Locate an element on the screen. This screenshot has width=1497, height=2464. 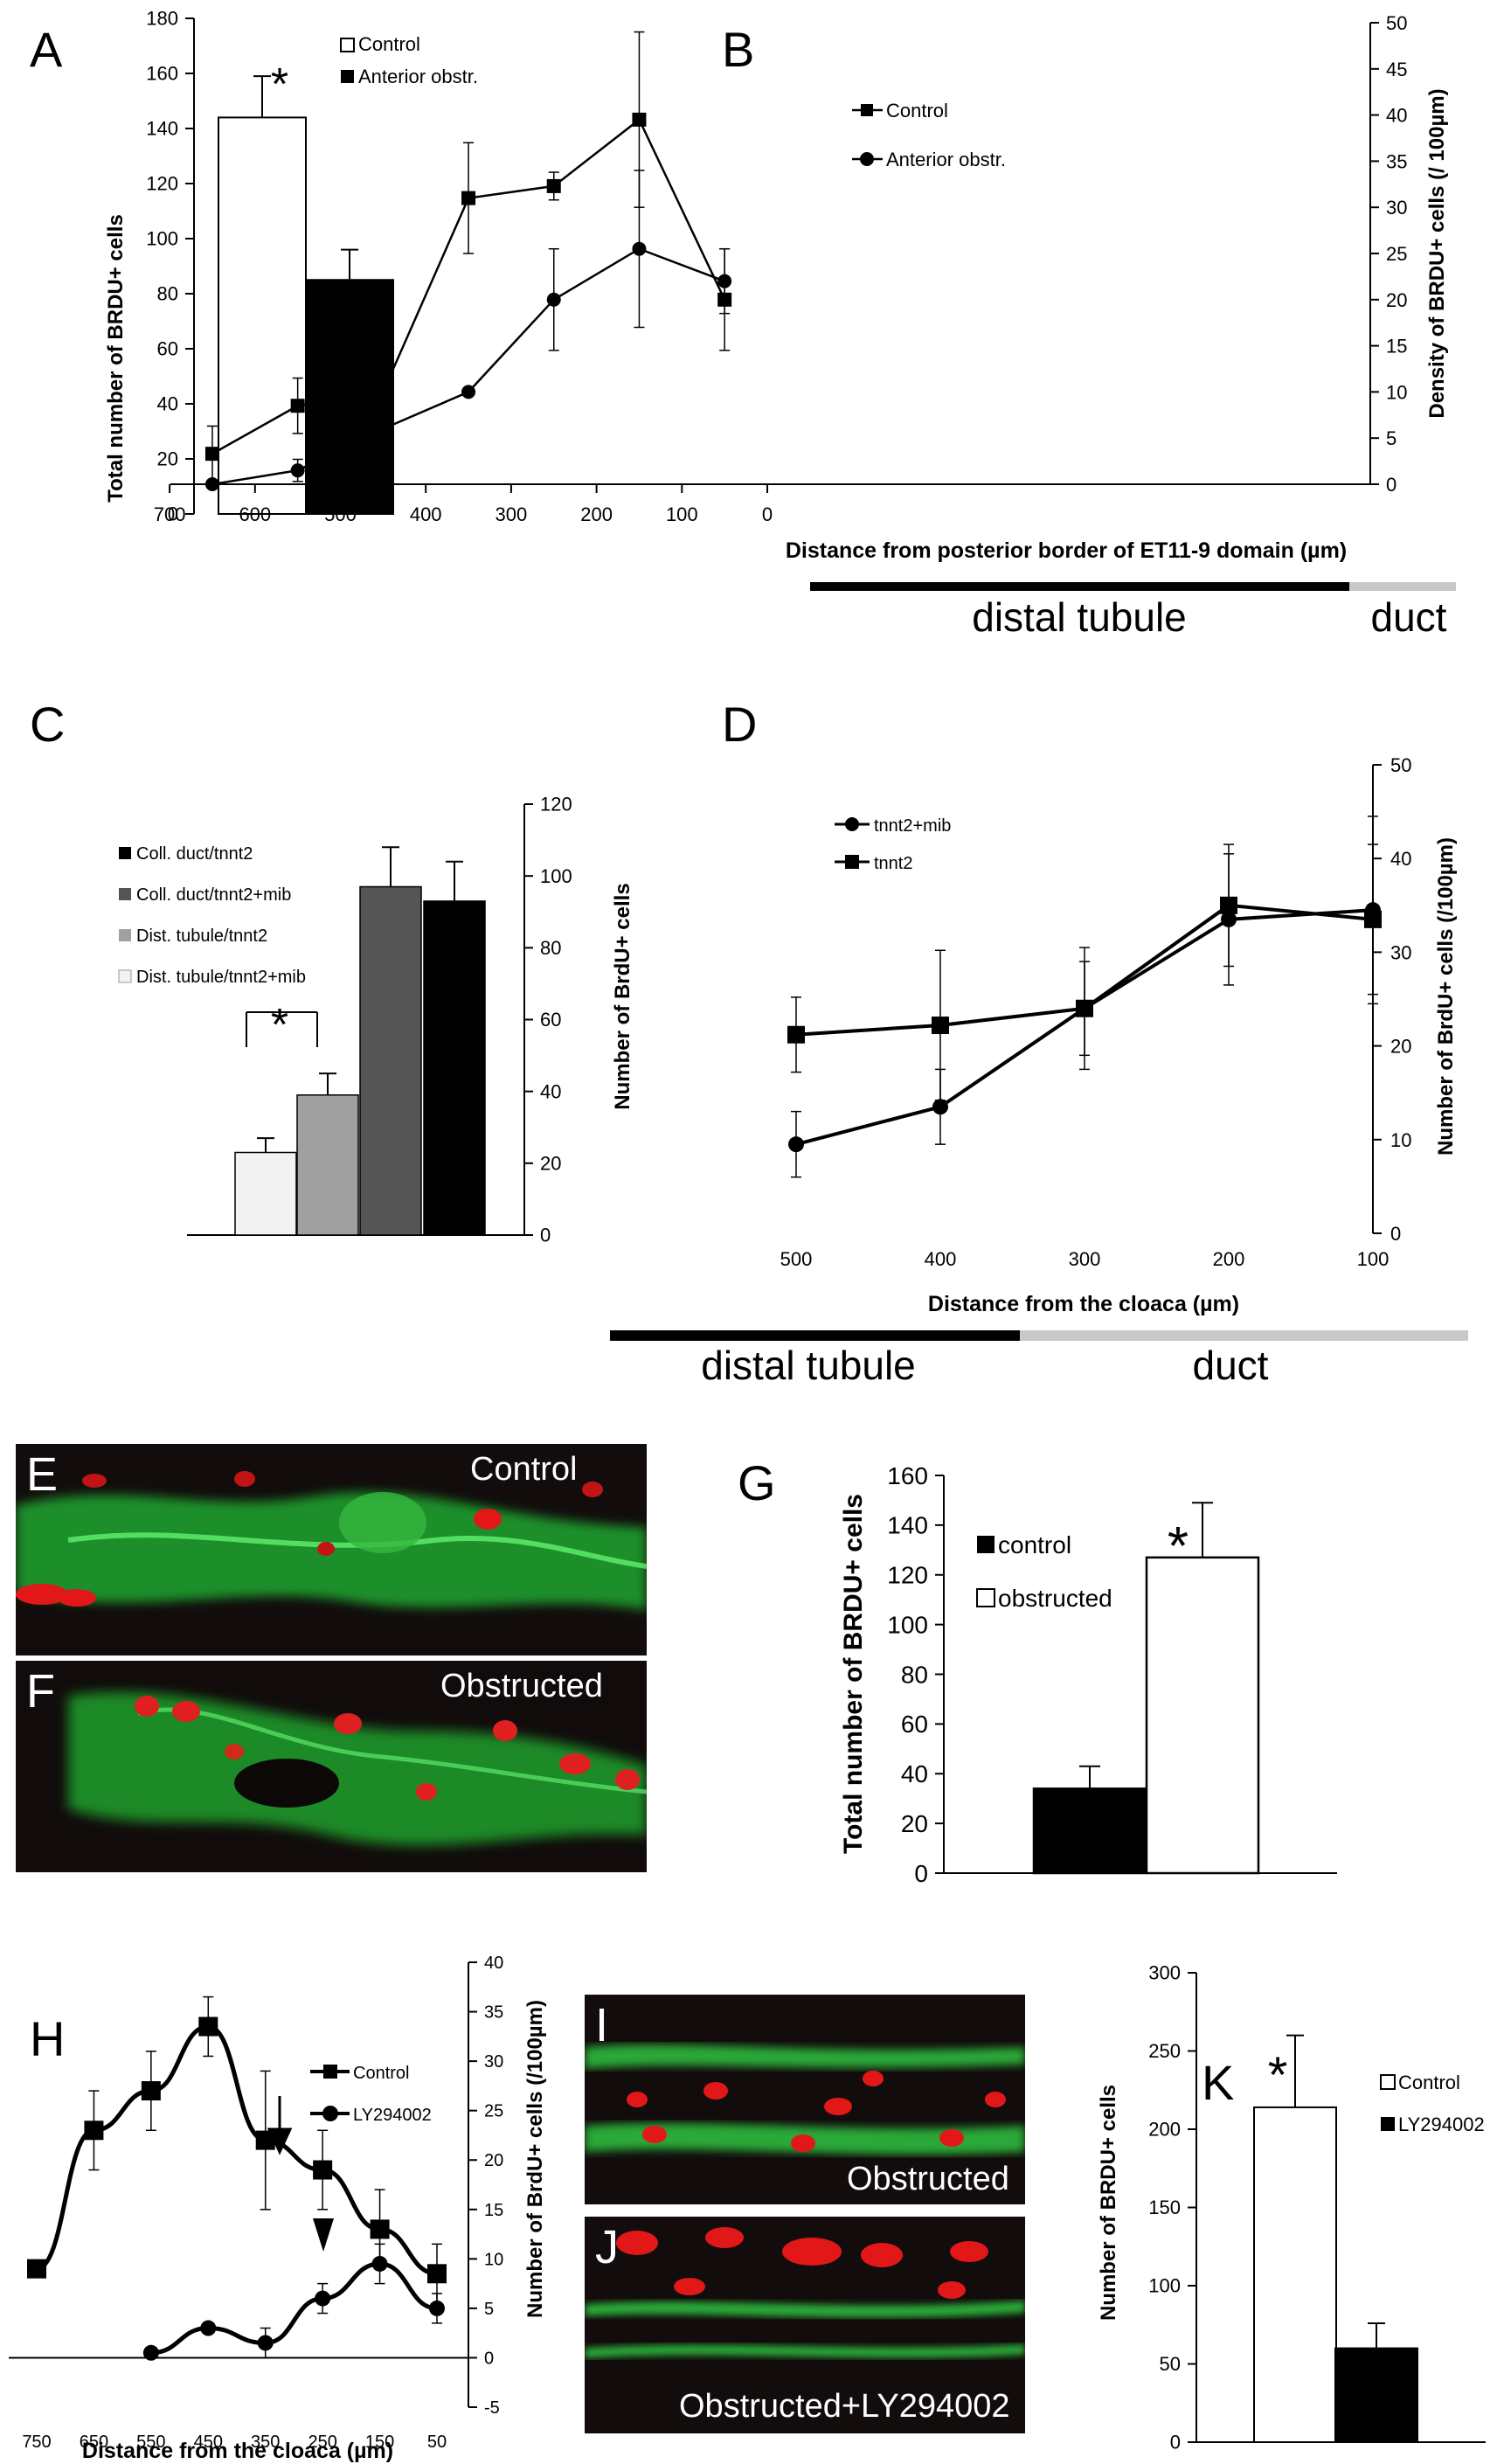
panel-letter-g: G is located at coordinates (757, 1483).